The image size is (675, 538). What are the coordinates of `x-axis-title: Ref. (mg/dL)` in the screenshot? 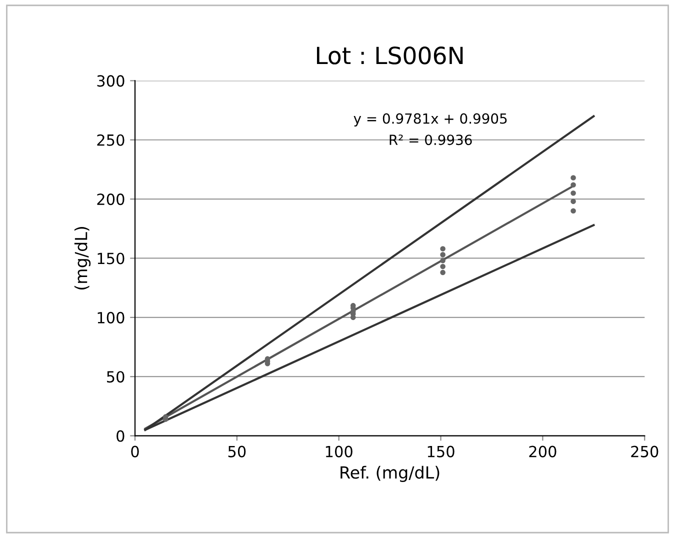 It's located at (390, 474).